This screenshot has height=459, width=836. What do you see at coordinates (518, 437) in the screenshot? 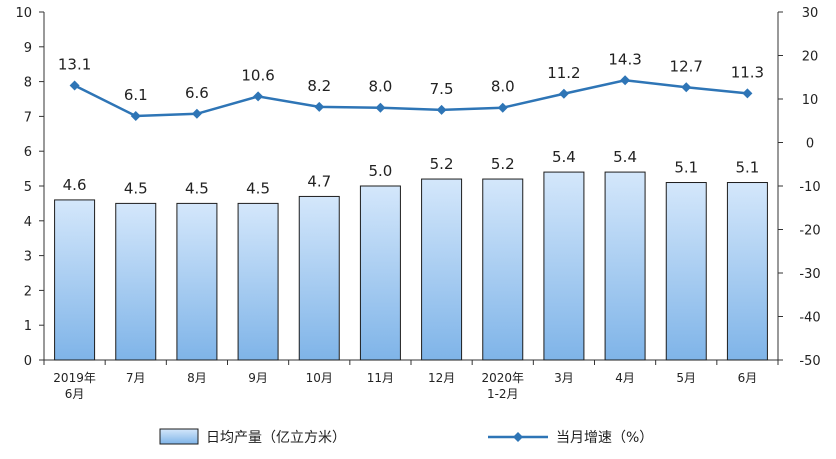
I see `legend-line-marker` at bounding box center [518, 437].